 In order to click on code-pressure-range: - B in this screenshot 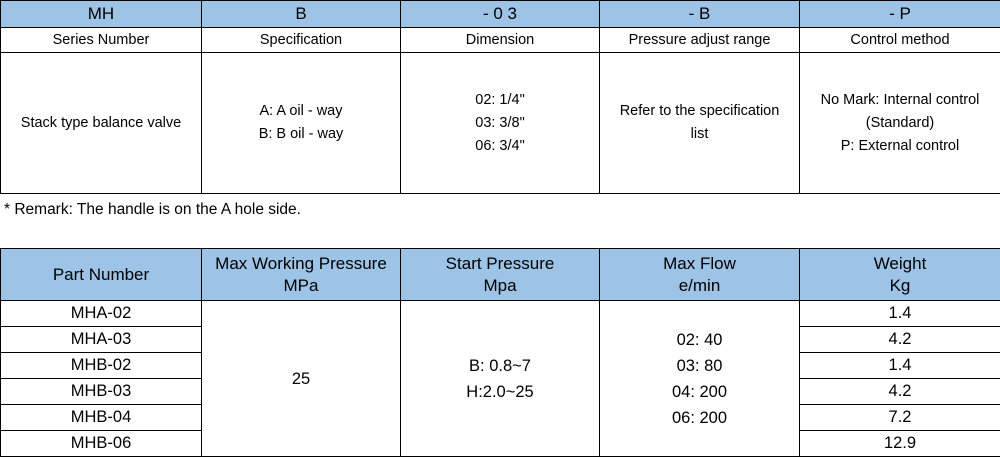, I will do `click(700, 14)`.